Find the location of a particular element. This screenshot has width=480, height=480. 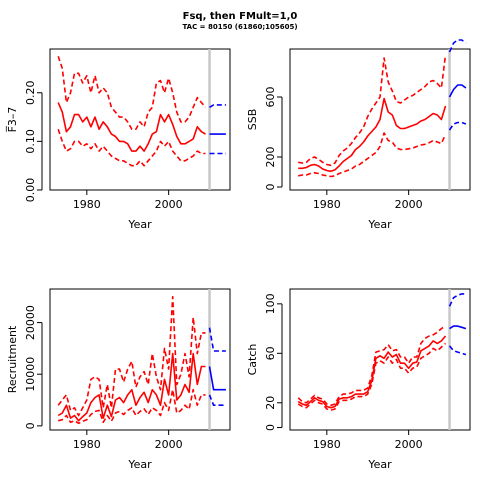

y-tick-label: 20000 is located at coordinates (30, 322).